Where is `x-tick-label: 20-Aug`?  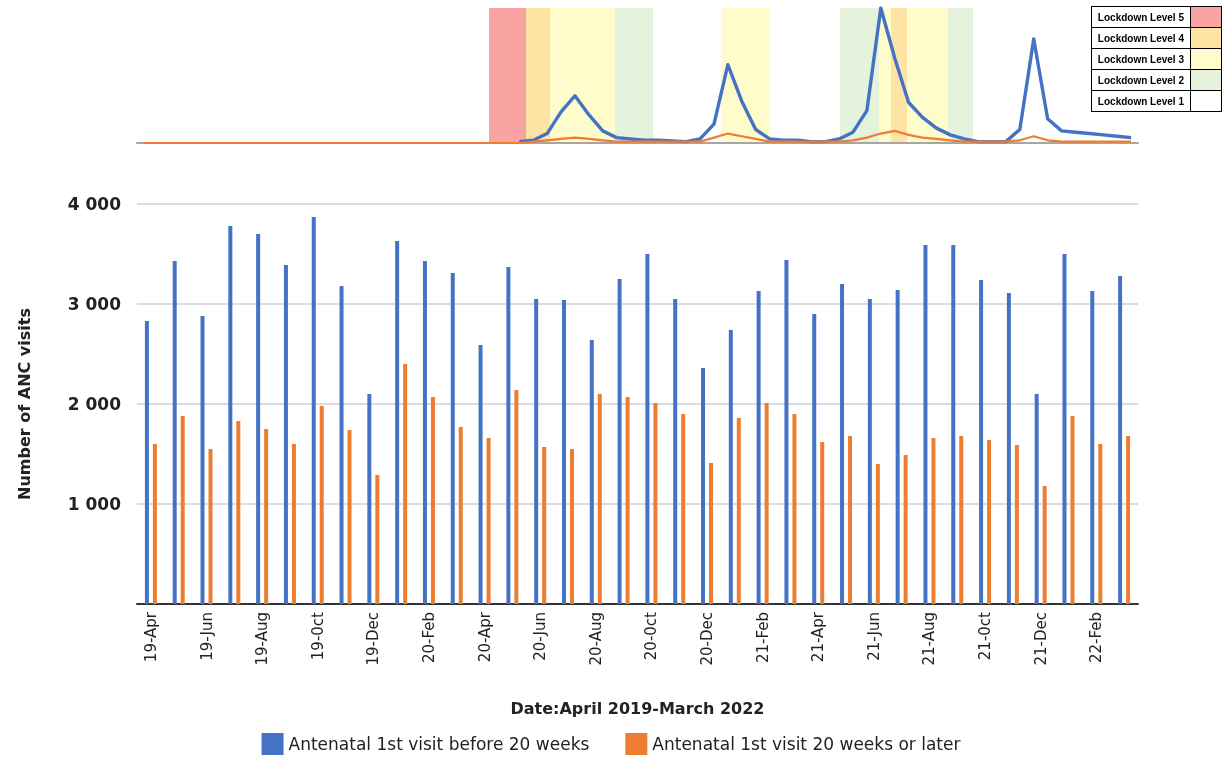
x-tick-label: 20-Aug is located at coordinates (595, 639).